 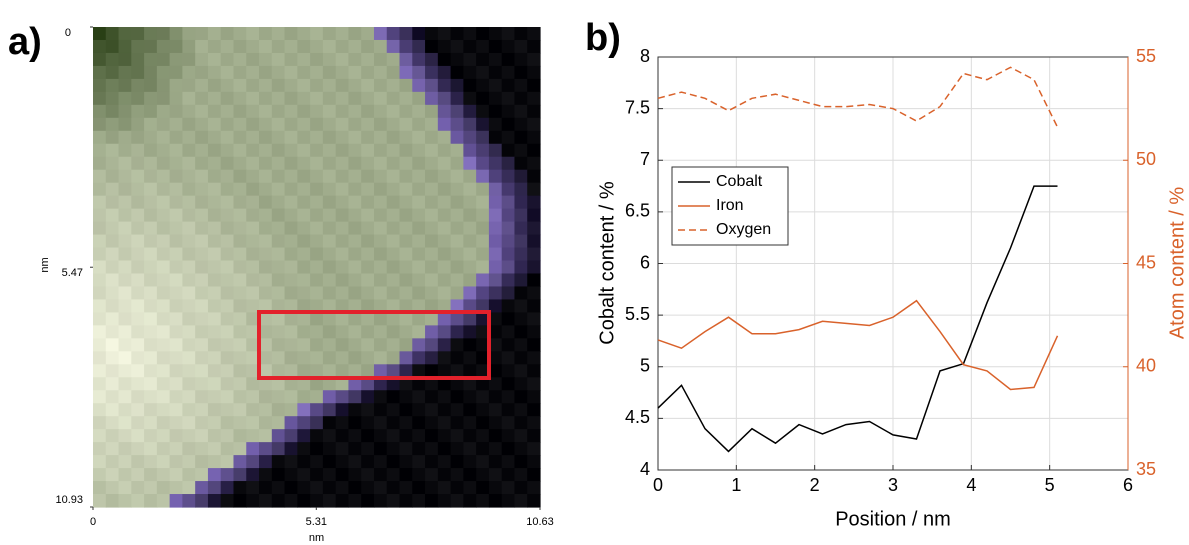 What do you see at coordinates (645, 56) in the screenshot?
I see `y-tick-label: 8` at bounding box center [645, 56].